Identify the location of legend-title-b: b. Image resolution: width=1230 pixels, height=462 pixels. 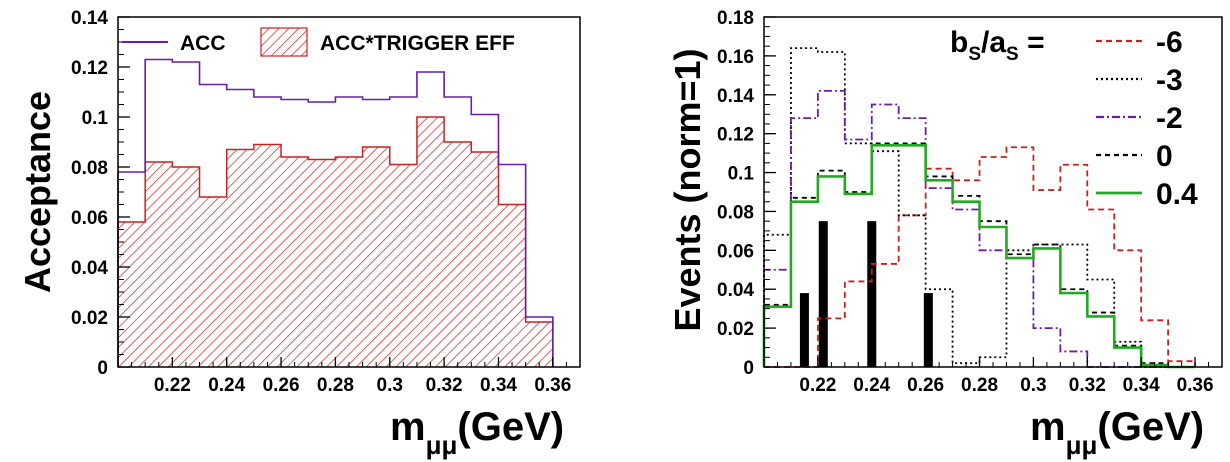
(959, 42).